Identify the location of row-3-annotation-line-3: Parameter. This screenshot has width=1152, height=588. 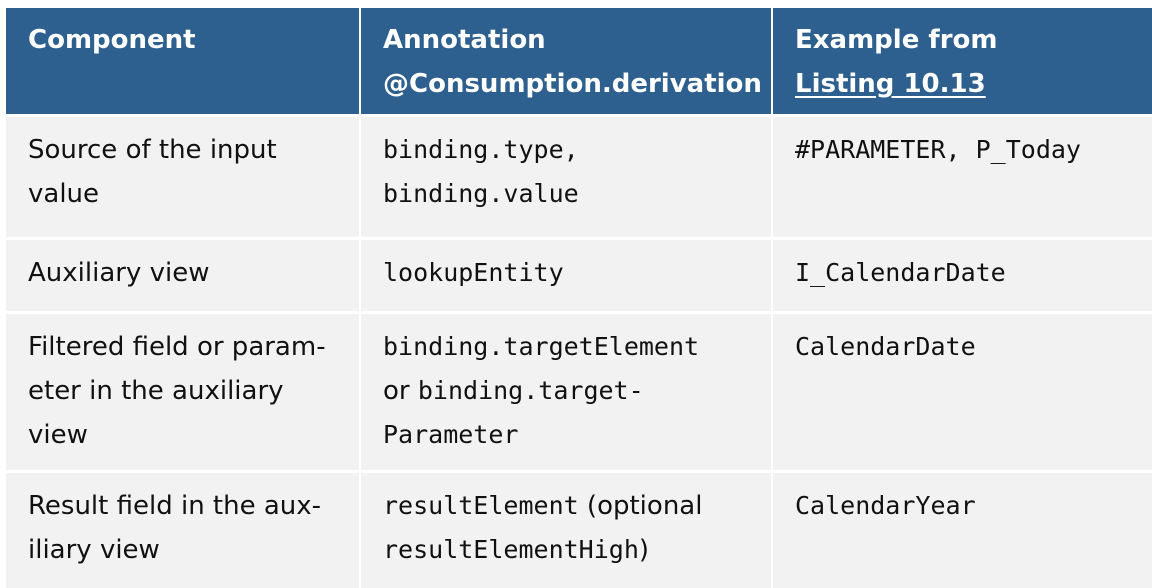
(451, 434).